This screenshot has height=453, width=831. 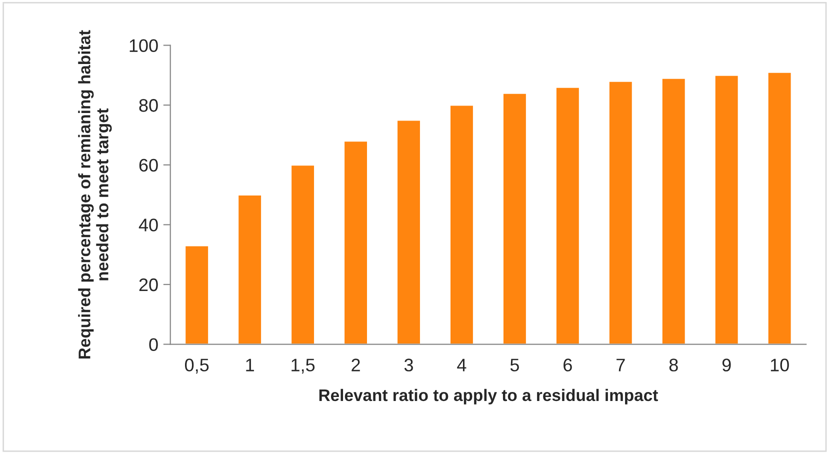 I want to click on x-tick-label: 7, so click(x=620, y=365).